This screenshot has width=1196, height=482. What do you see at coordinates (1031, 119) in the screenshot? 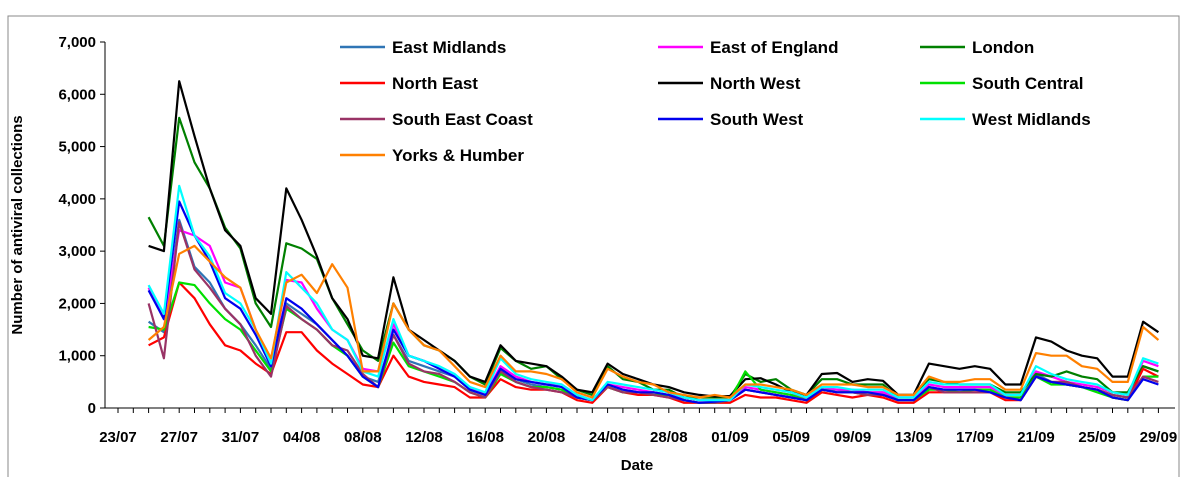
I see `legend-label: West Midlands` at bounding box center [1031, 119].